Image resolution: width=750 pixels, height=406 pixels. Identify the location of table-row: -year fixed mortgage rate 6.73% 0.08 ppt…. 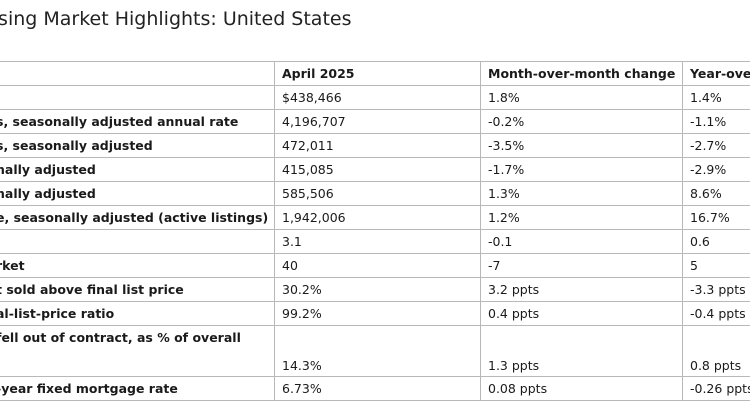
(375, 388).